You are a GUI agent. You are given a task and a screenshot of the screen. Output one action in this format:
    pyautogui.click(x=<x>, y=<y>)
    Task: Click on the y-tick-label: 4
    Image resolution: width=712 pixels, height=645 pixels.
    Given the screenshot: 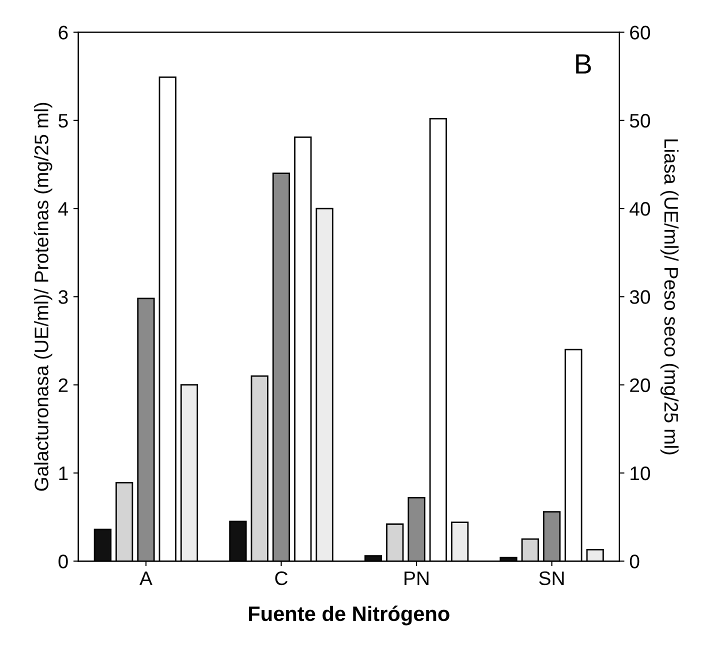 What is the action you would take?
    pyautogui.click(x=63, y=209)
    